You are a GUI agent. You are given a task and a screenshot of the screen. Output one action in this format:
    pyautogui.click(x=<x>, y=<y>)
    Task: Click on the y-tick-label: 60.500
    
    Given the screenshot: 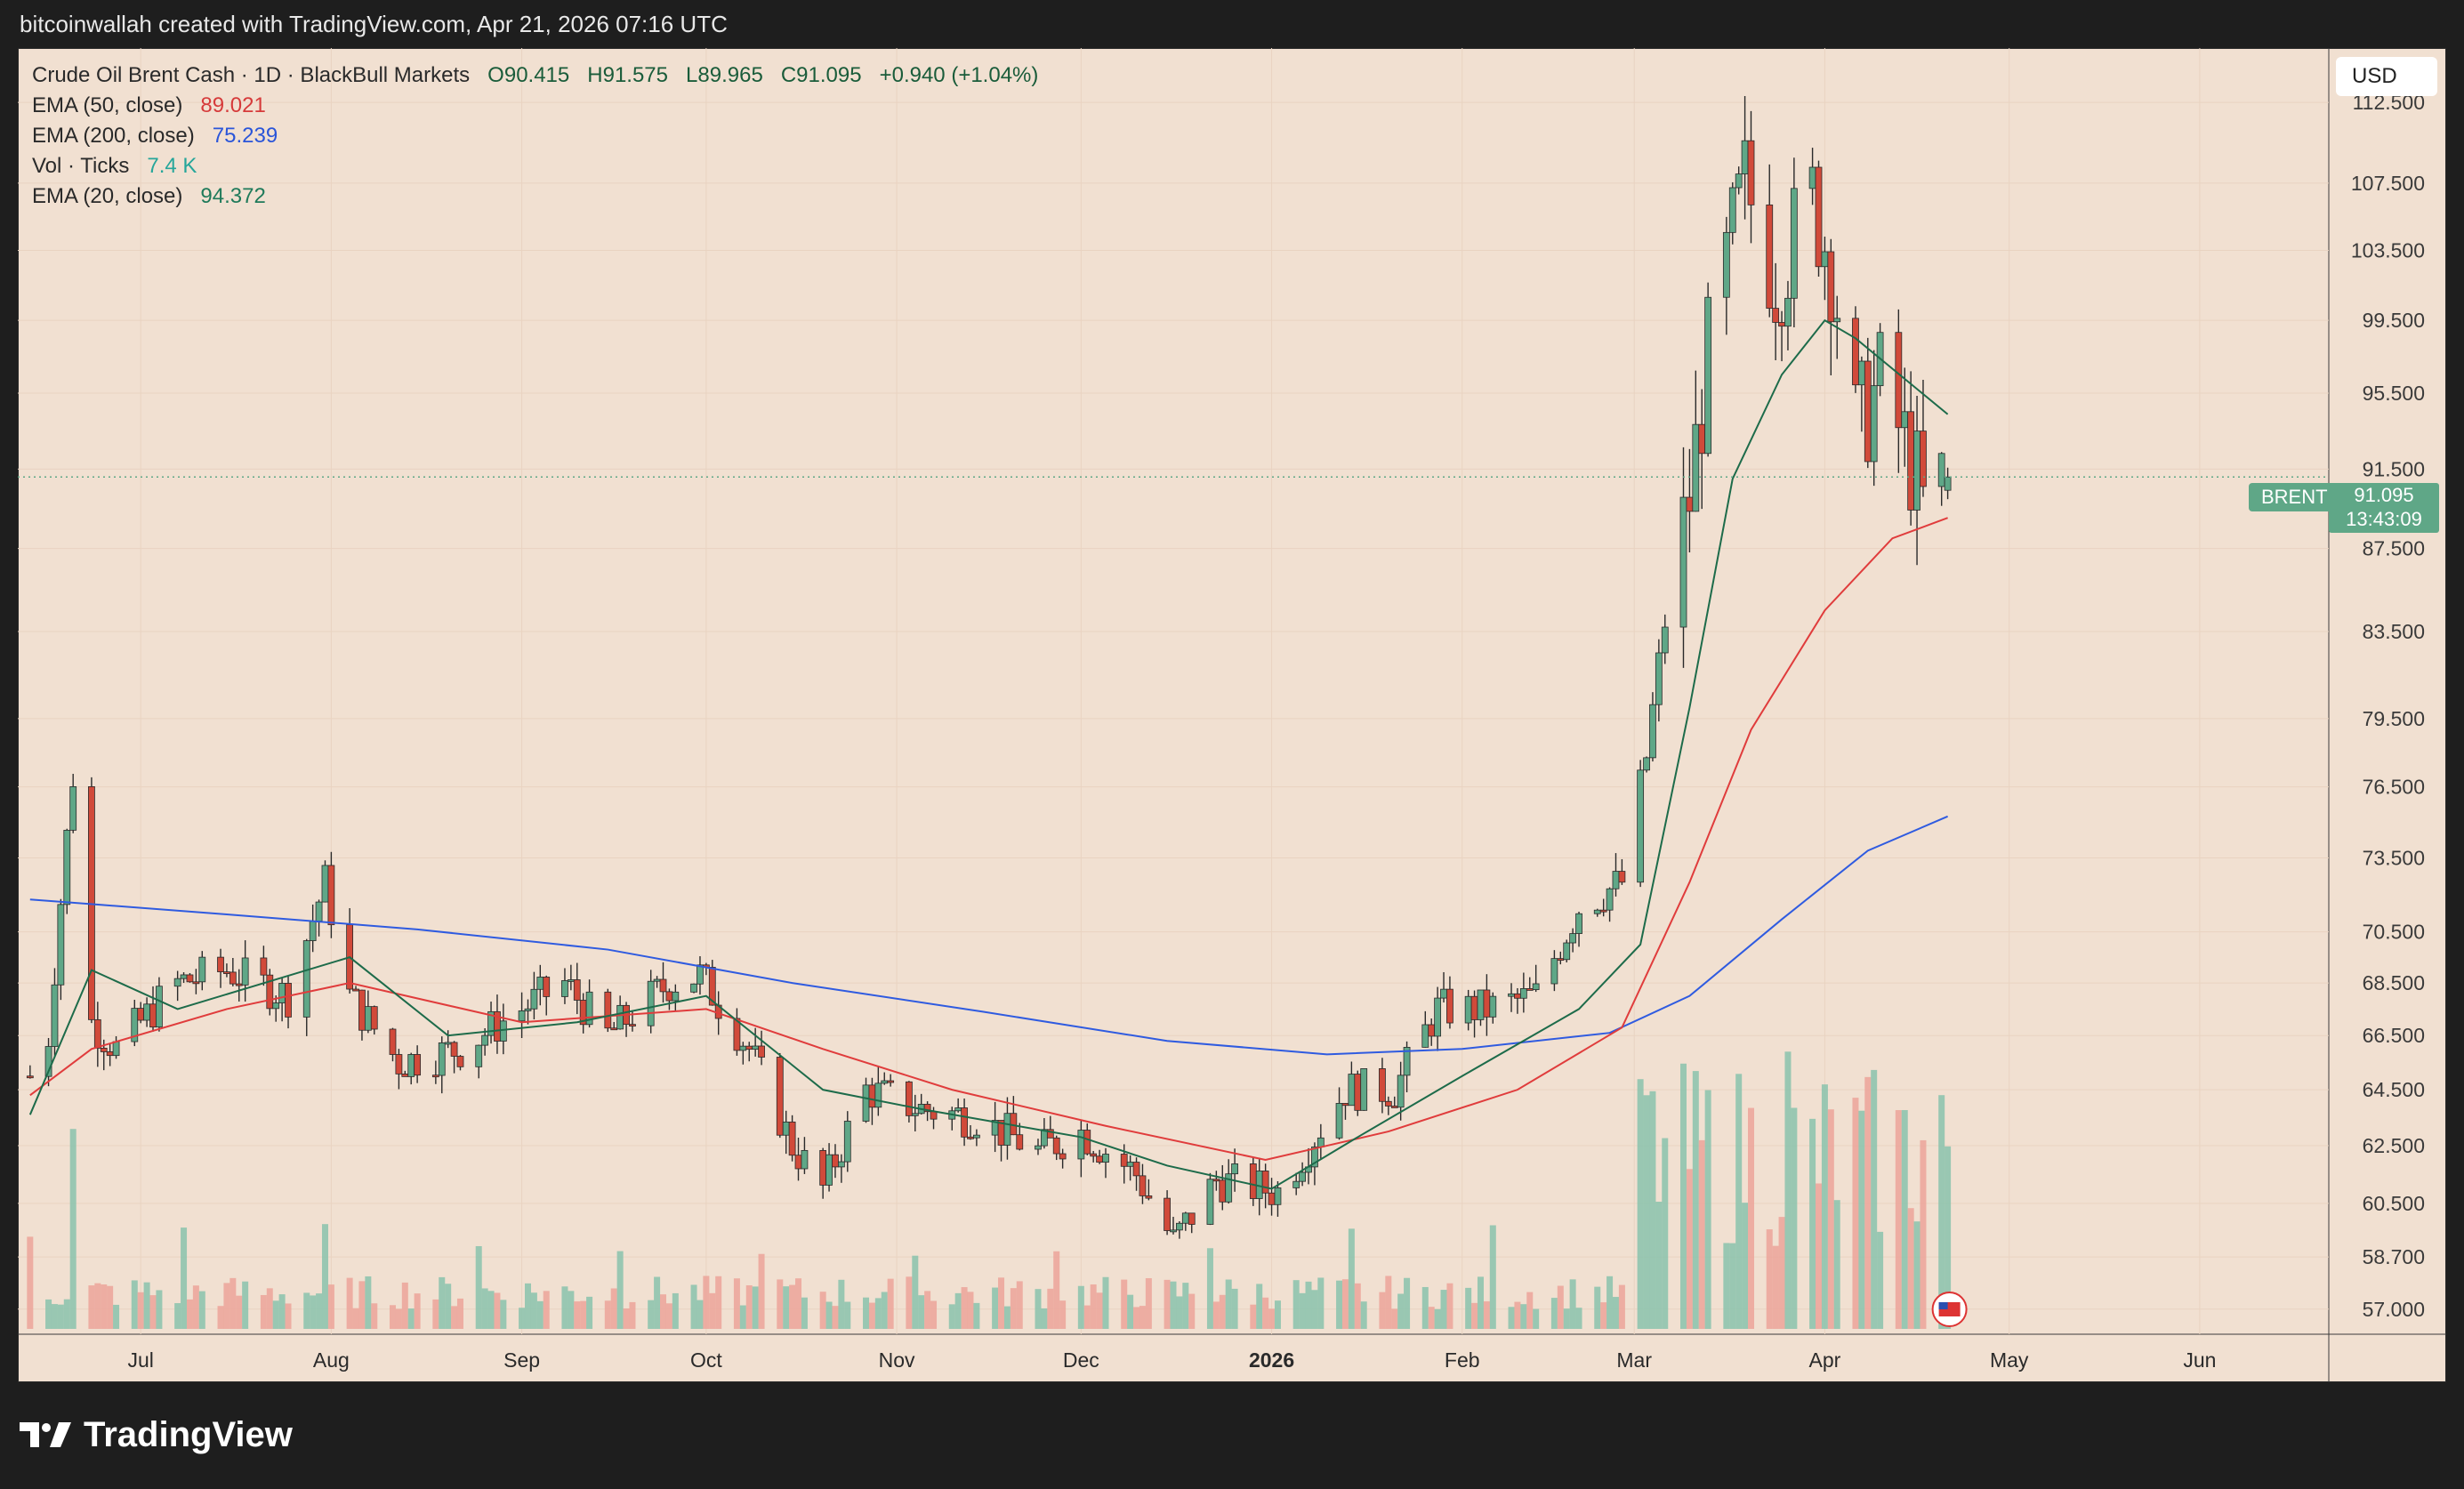 What is the action you would take?
    pyautogui.click(x=2394, y=1203)
    